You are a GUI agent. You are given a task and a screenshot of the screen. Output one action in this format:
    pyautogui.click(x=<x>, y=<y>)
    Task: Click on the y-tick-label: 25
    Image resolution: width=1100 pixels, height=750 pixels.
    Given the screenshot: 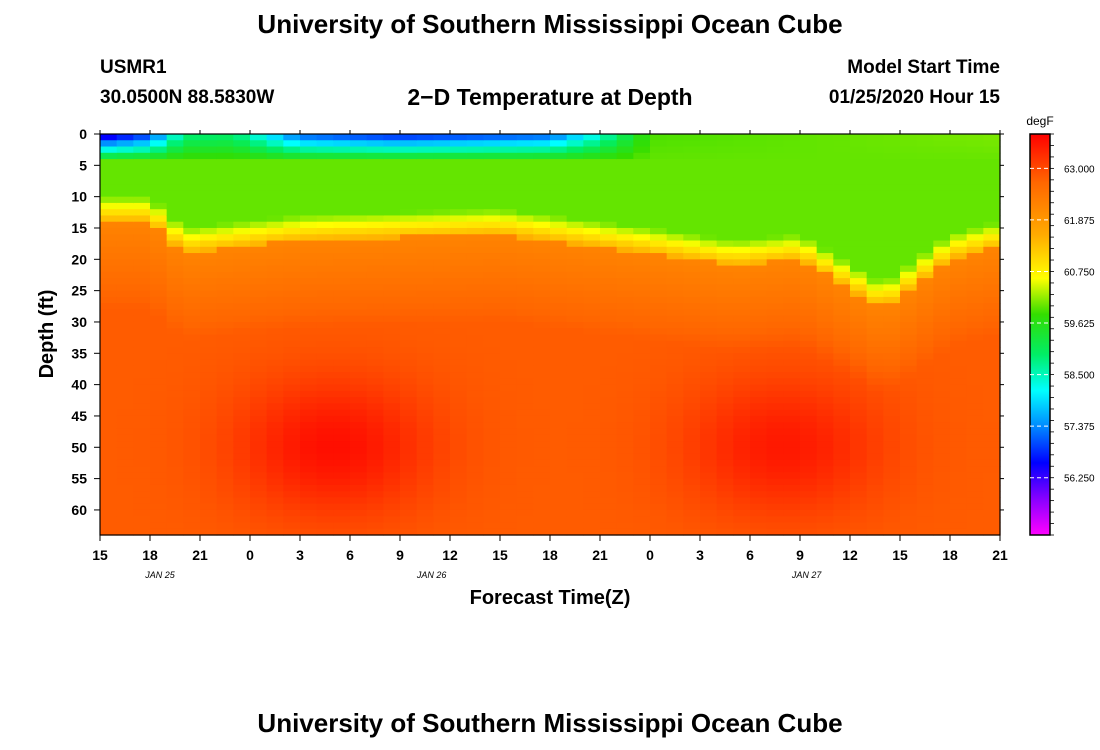 What is the action you would take?
    pyautogui.click(x=79, y=291)
    